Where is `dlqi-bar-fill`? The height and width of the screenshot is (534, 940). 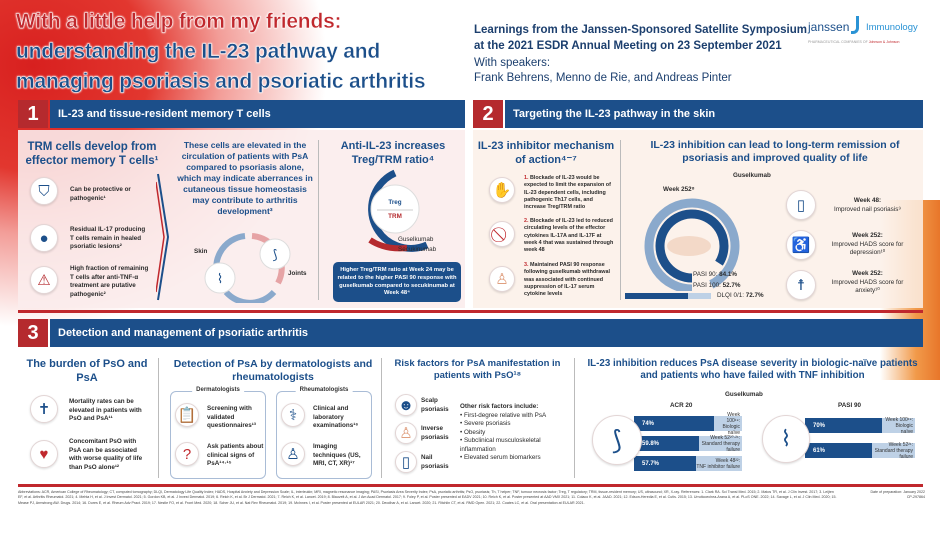
dlqi-bar-fill is located at coordinates (656, 296).